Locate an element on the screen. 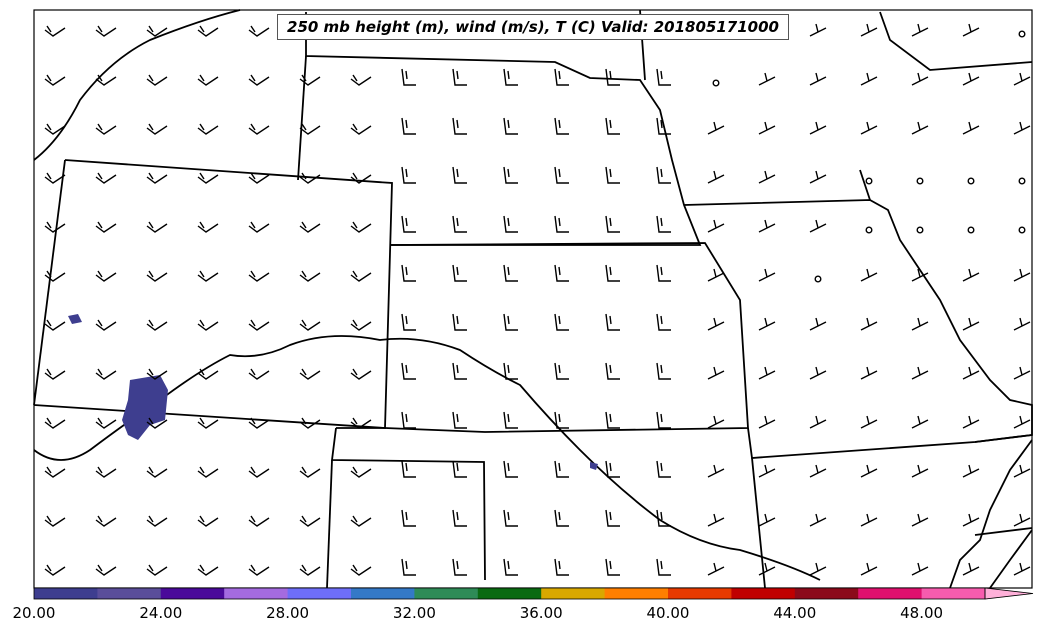 The image size is (1041, 633). colorbar-tick-label: 32.00 is located at coordinates (414, 613).